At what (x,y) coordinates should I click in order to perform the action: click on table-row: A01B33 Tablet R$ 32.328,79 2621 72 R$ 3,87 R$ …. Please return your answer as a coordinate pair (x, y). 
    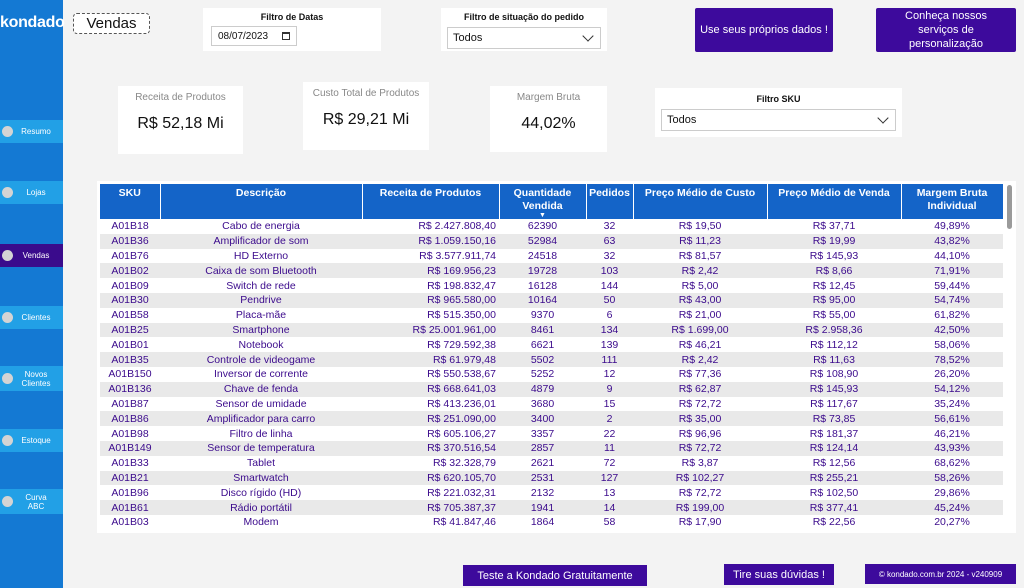
    Looking at the image, I should click on (551, 463).